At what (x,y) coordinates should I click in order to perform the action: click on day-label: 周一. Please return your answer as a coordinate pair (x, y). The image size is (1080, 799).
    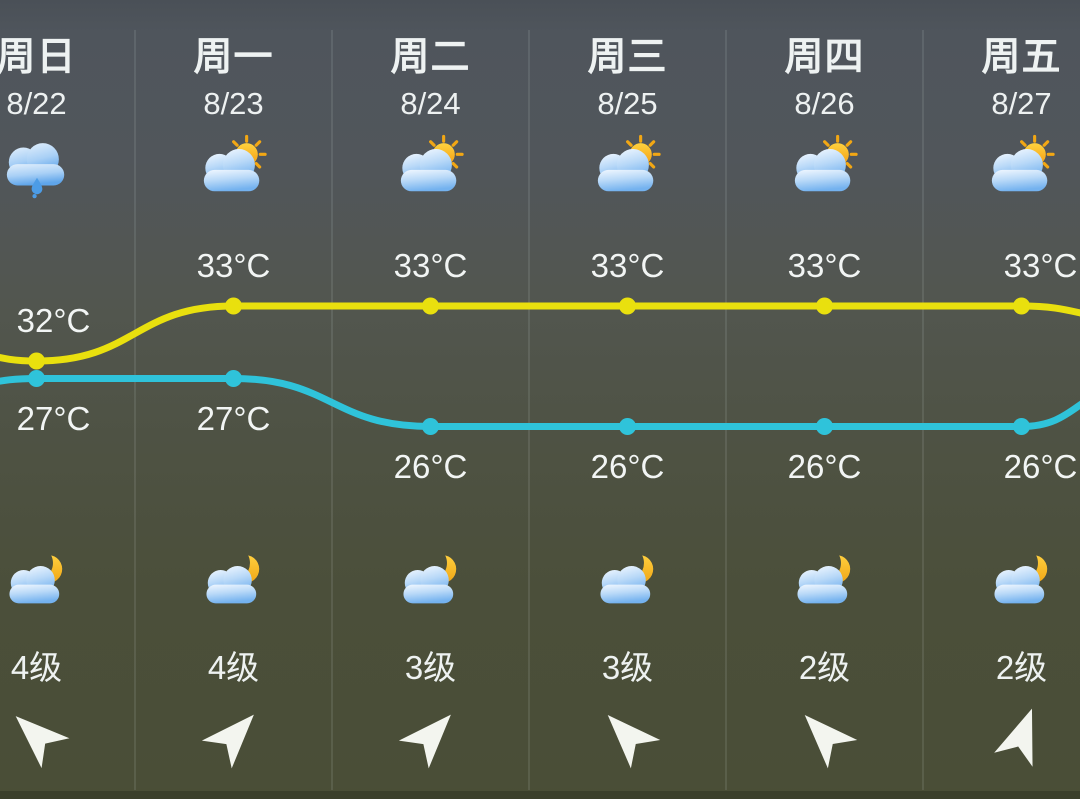
    Looking at the image, I should click on (233, 57).